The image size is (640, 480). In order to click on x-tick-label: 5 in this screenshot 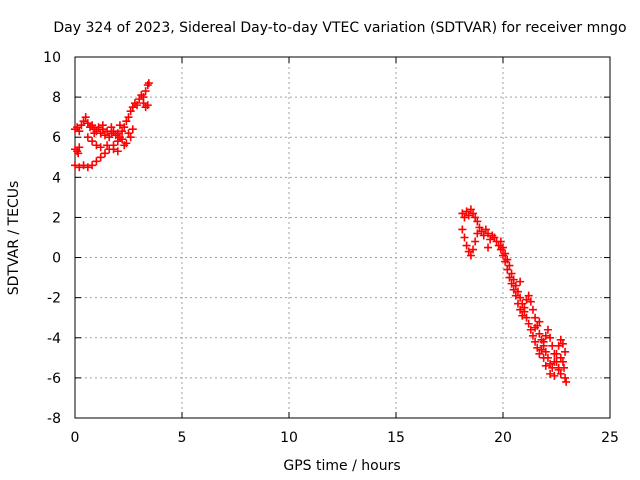, I will do `click(182, 438)`.